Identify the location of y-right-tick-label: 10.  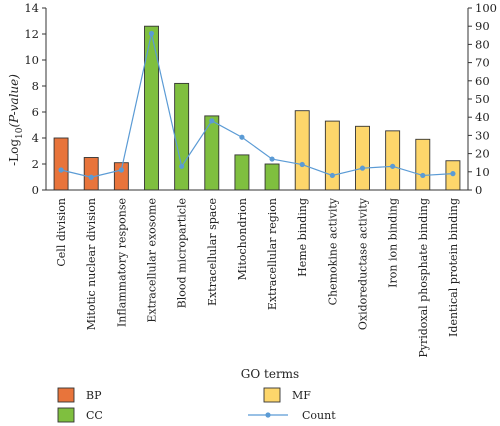
(482, 172).